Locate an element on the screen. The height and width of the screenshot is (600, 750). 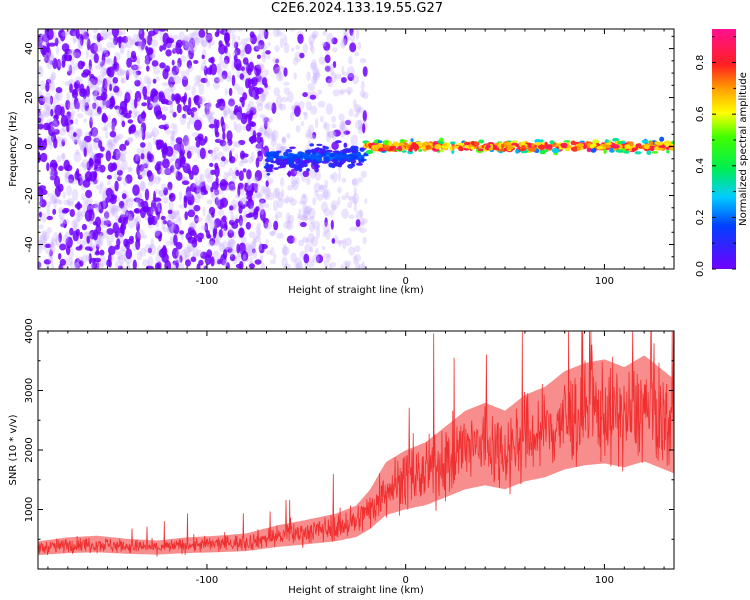
colorbar-gradient is located at coordinates (724, 149).